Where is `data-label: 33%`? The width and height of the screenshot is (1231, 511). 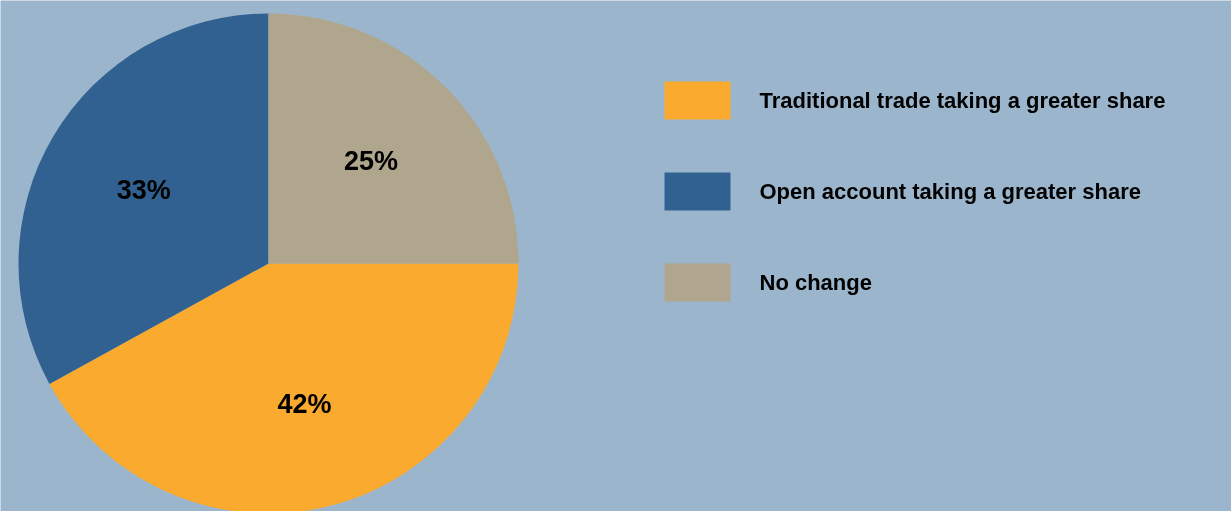
data-label: 33% is located at coordinates (143, 189).